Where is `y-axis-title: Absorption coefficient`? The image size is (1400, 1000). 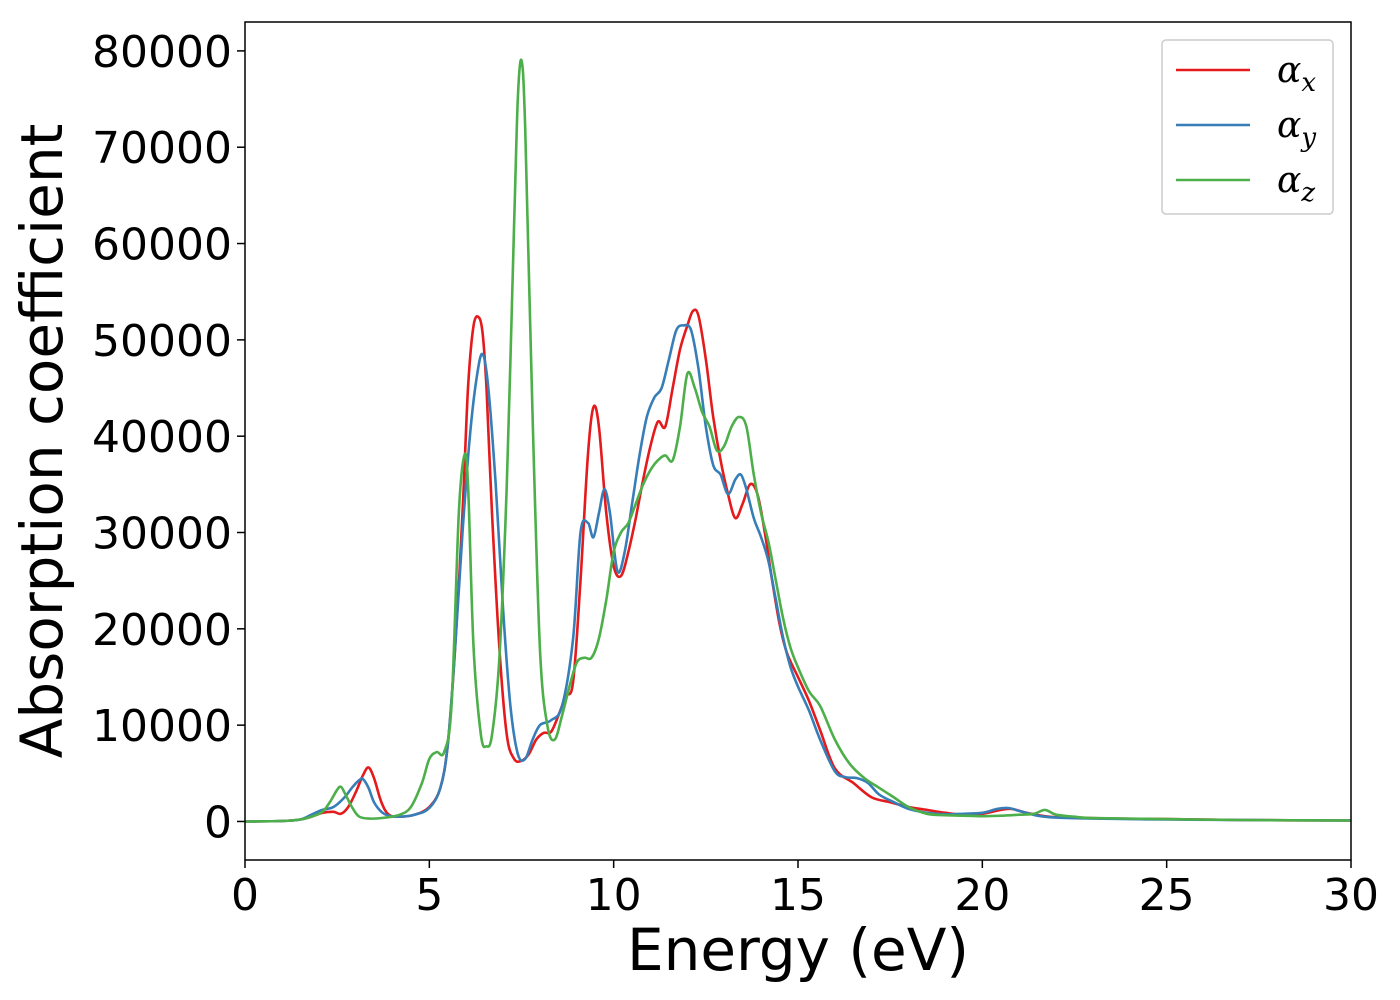 y-axis-title: Absorption coefficient is located at coordinates (42, 441).